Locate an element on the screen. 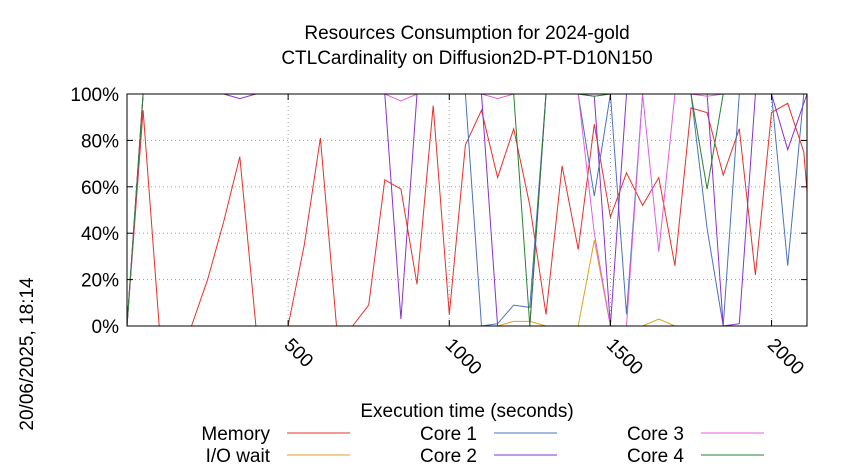 The image size is (850, 475). y-tick-label: 40% is located at coordinates (100, 234).